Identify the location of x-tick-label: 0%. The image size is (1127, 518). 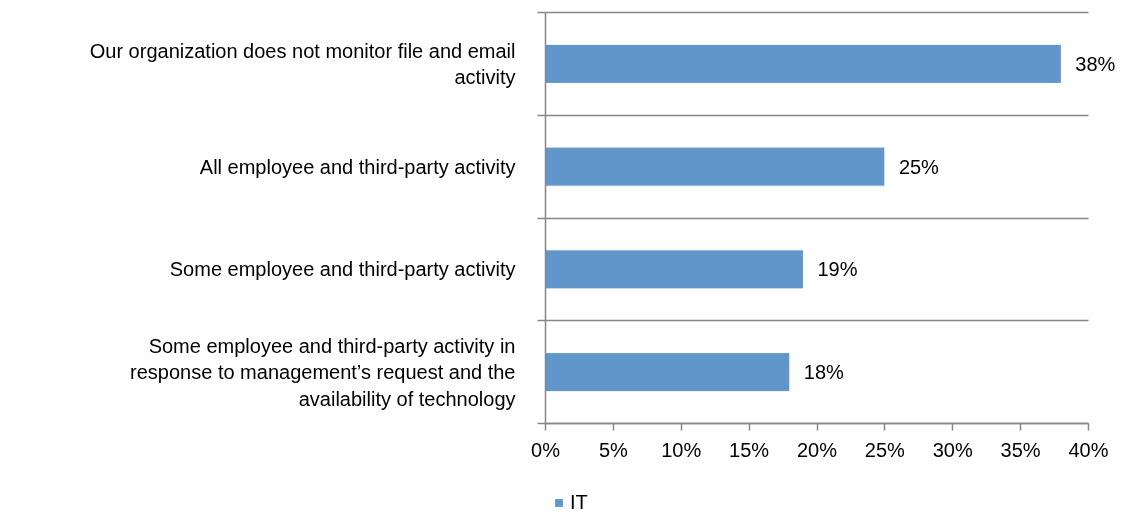
(546, 449).